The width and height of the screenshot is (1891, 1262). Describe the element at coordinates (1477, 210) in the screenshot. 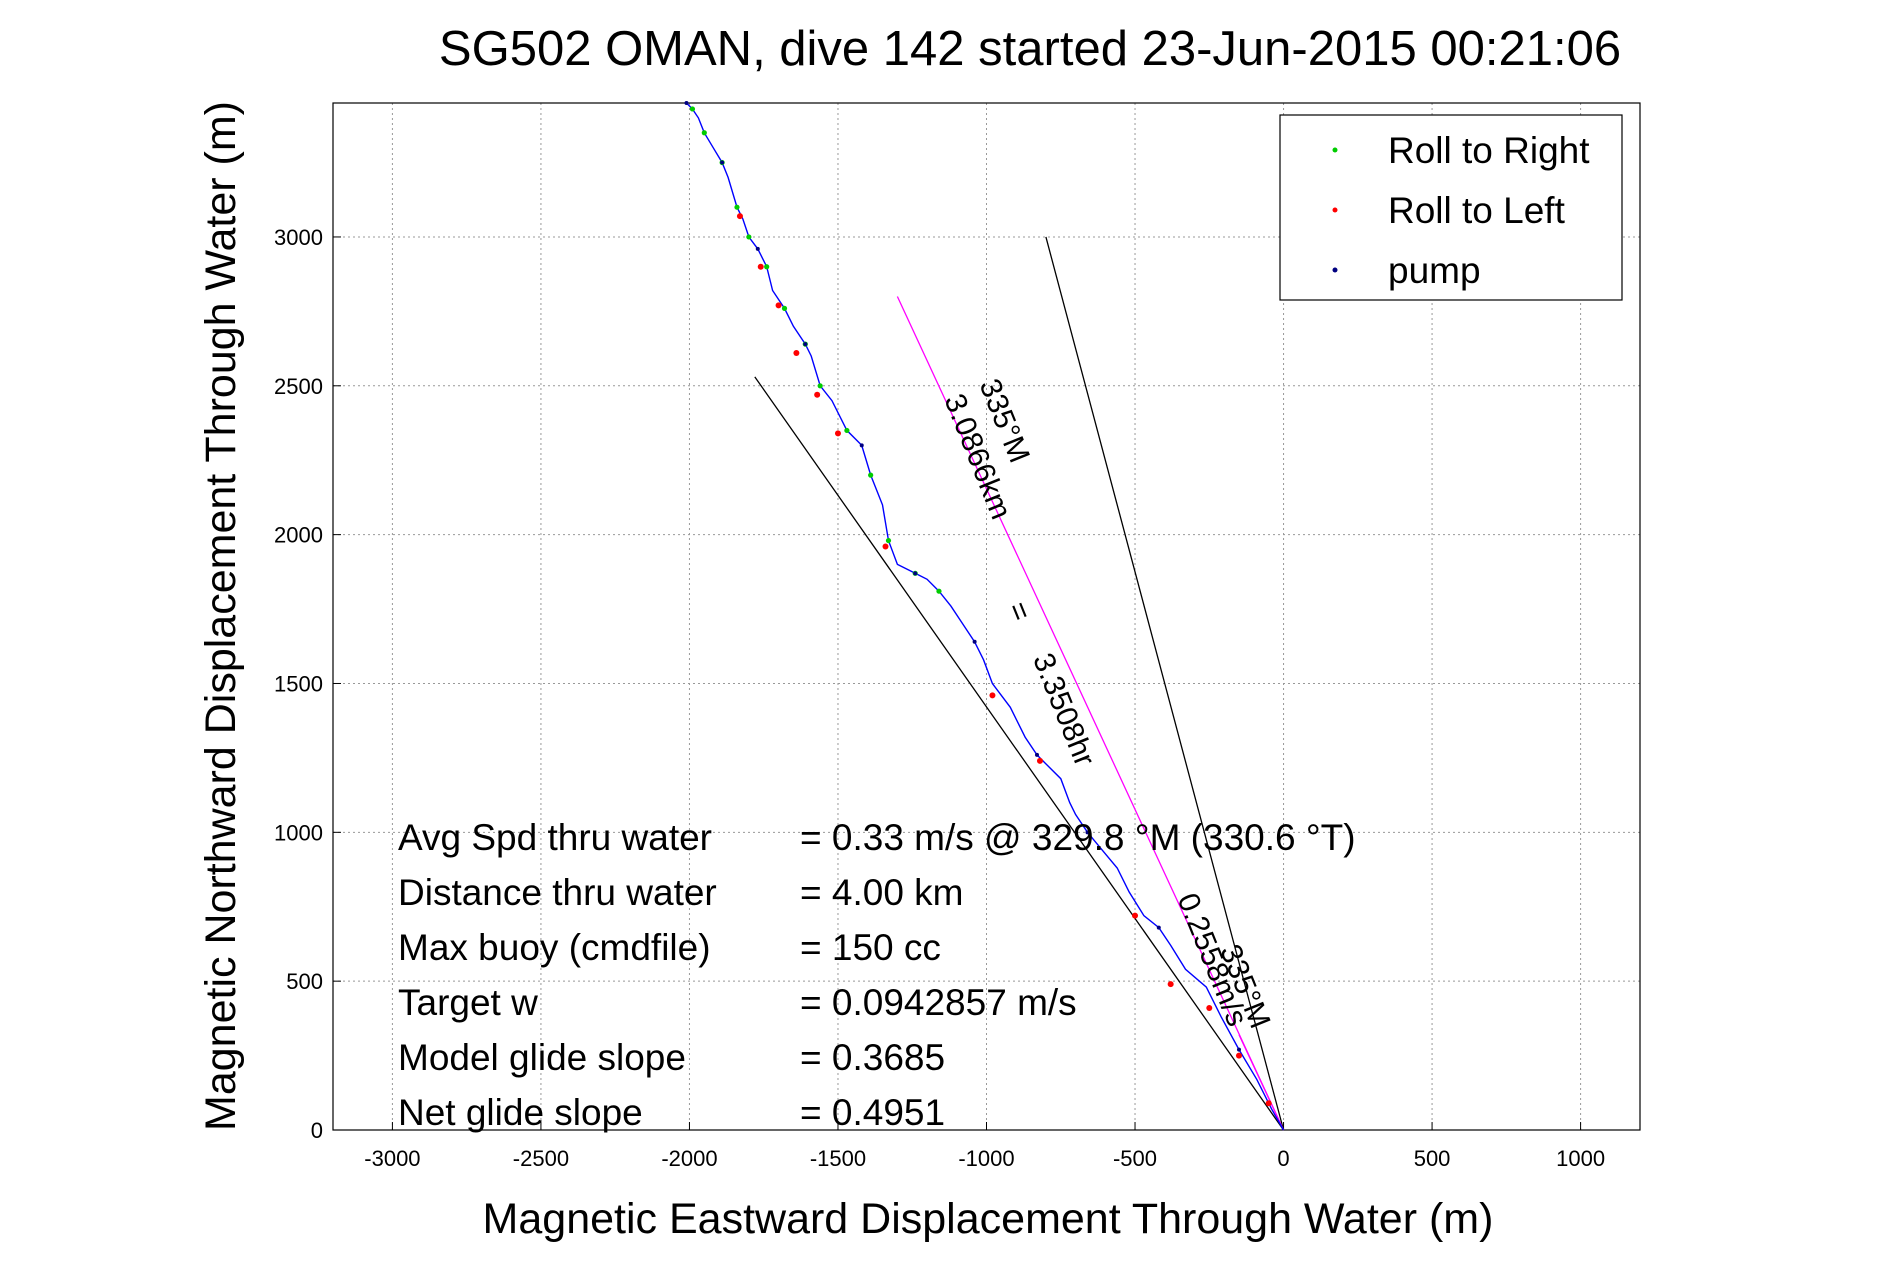

I see `legend-label: Roll to Left` at that location.